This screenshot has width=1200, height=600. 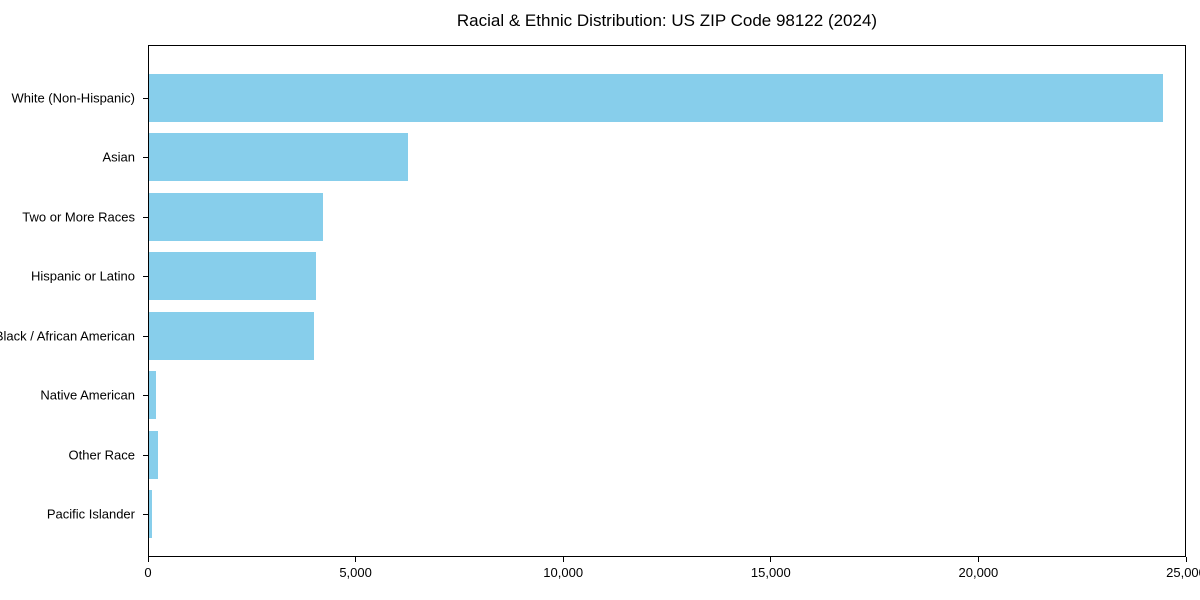 What do you see at coordinates (667, 217) in the screenshot?
I see `bar-row-two-or-more-races` at bounding box center [667, 217].